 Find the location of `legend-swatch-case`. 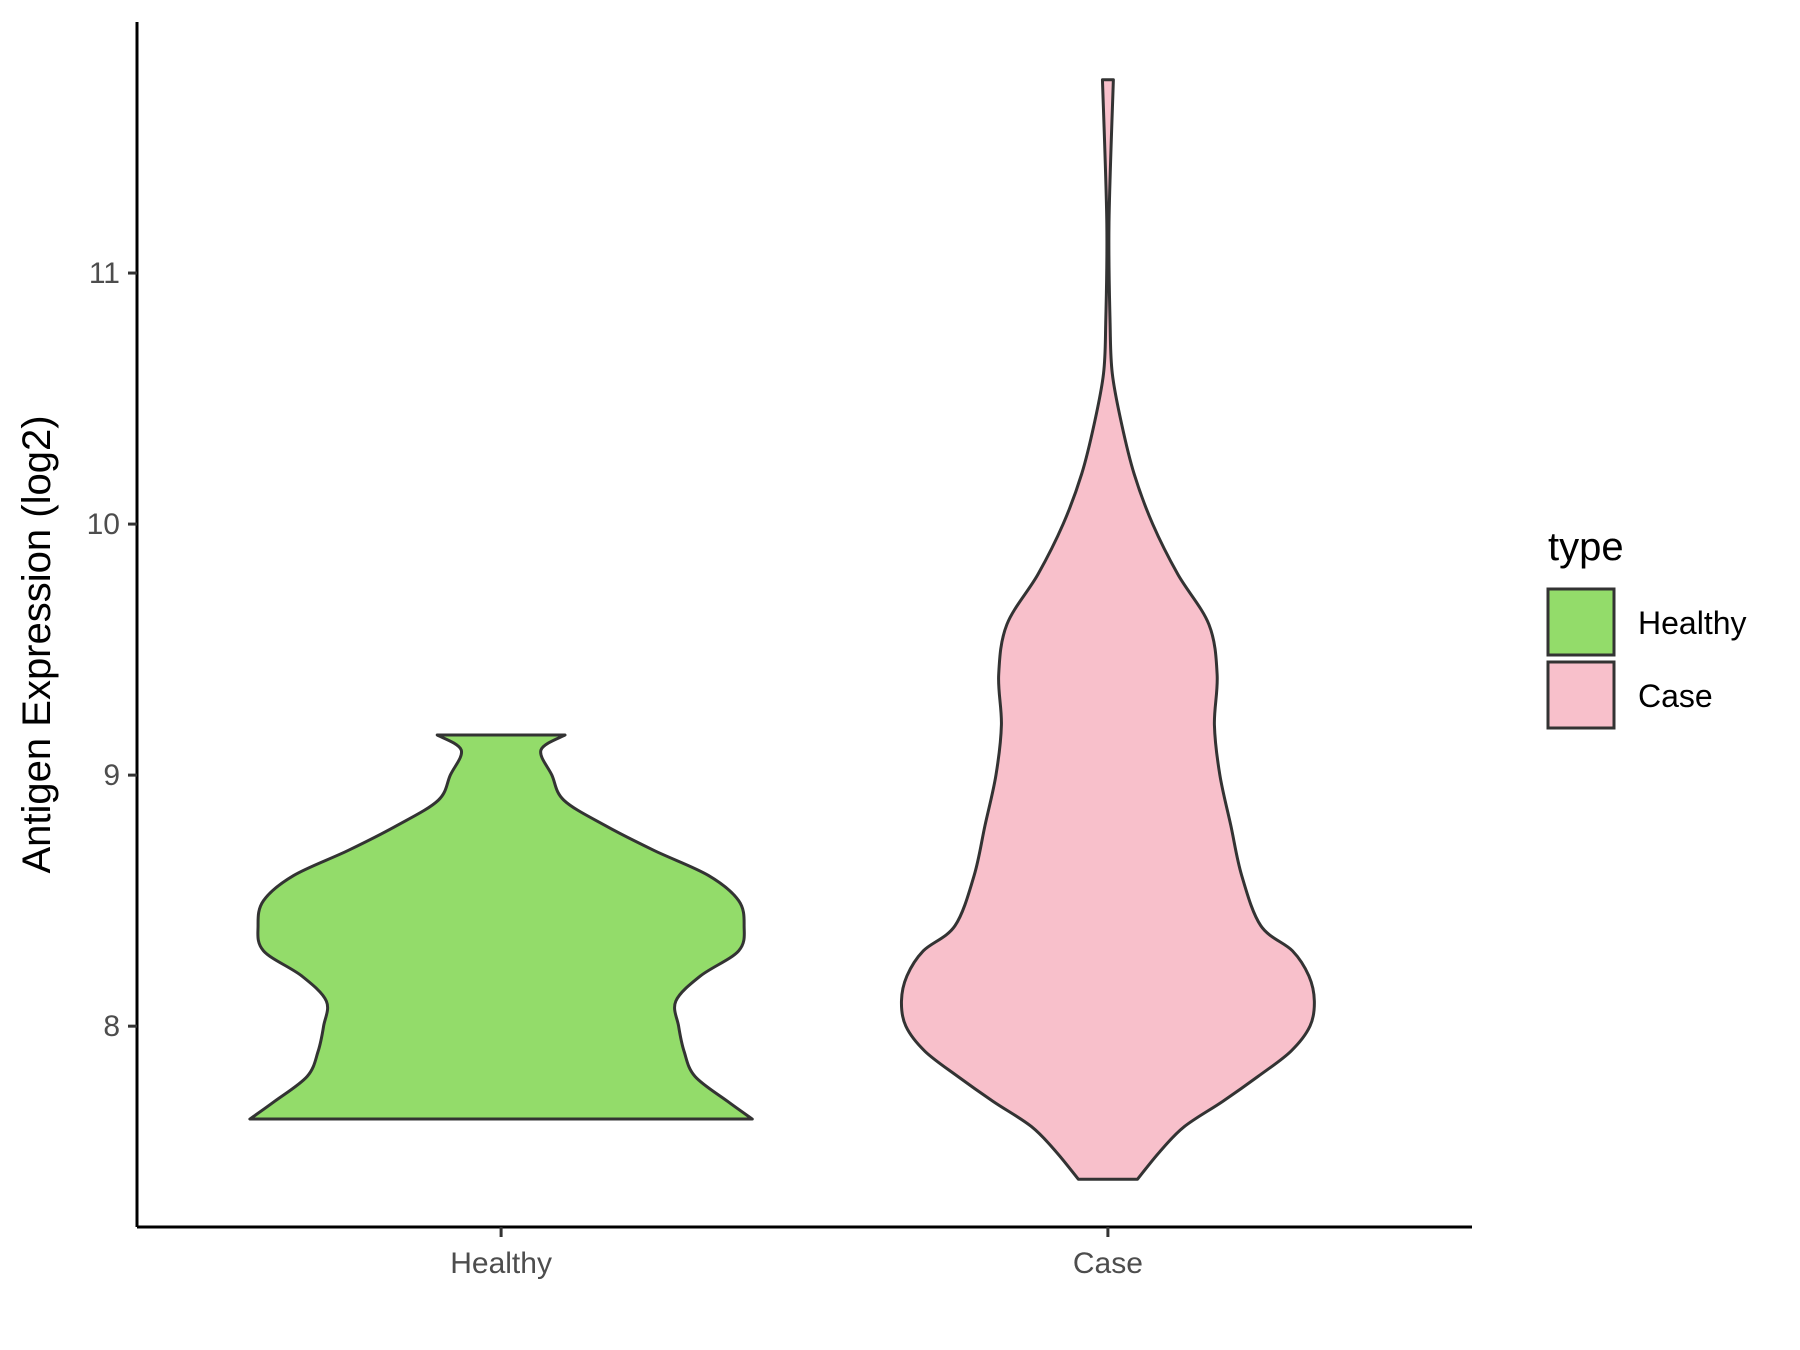

legend-swatch-case is located at coordinates (1581, 695).